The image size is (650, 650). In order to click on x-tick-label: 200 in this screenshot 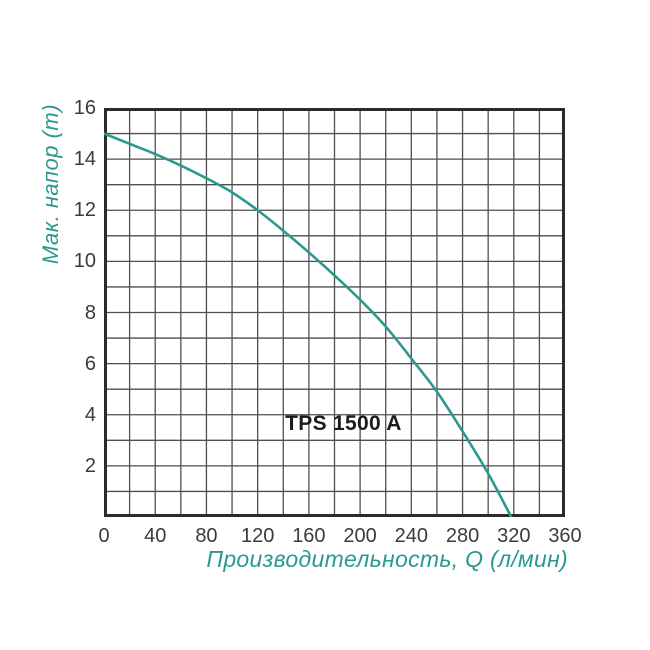, I will do `click(360, 536)`.